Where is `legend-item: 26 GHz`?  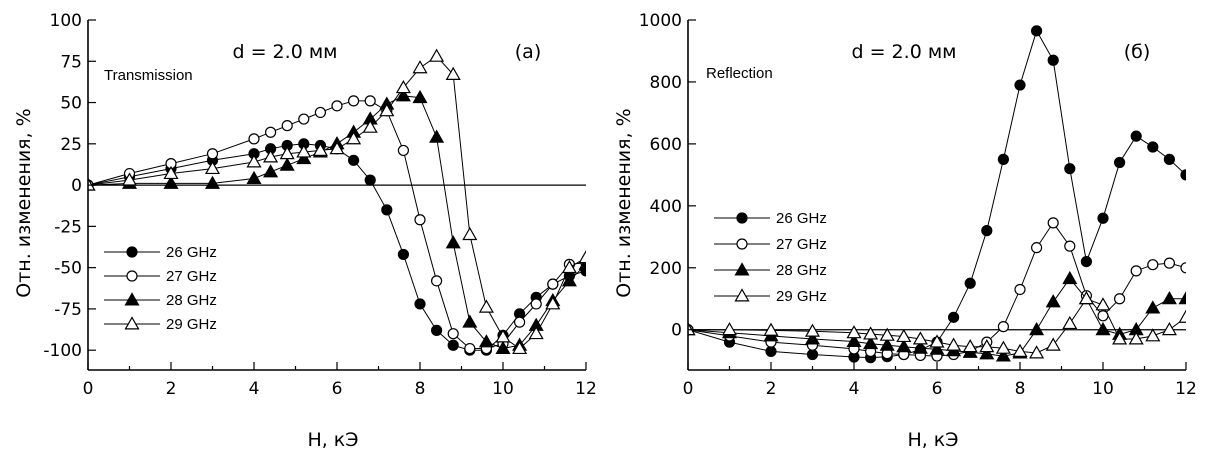 legend-item: 26 GHz is located at coordinates (770, 218).